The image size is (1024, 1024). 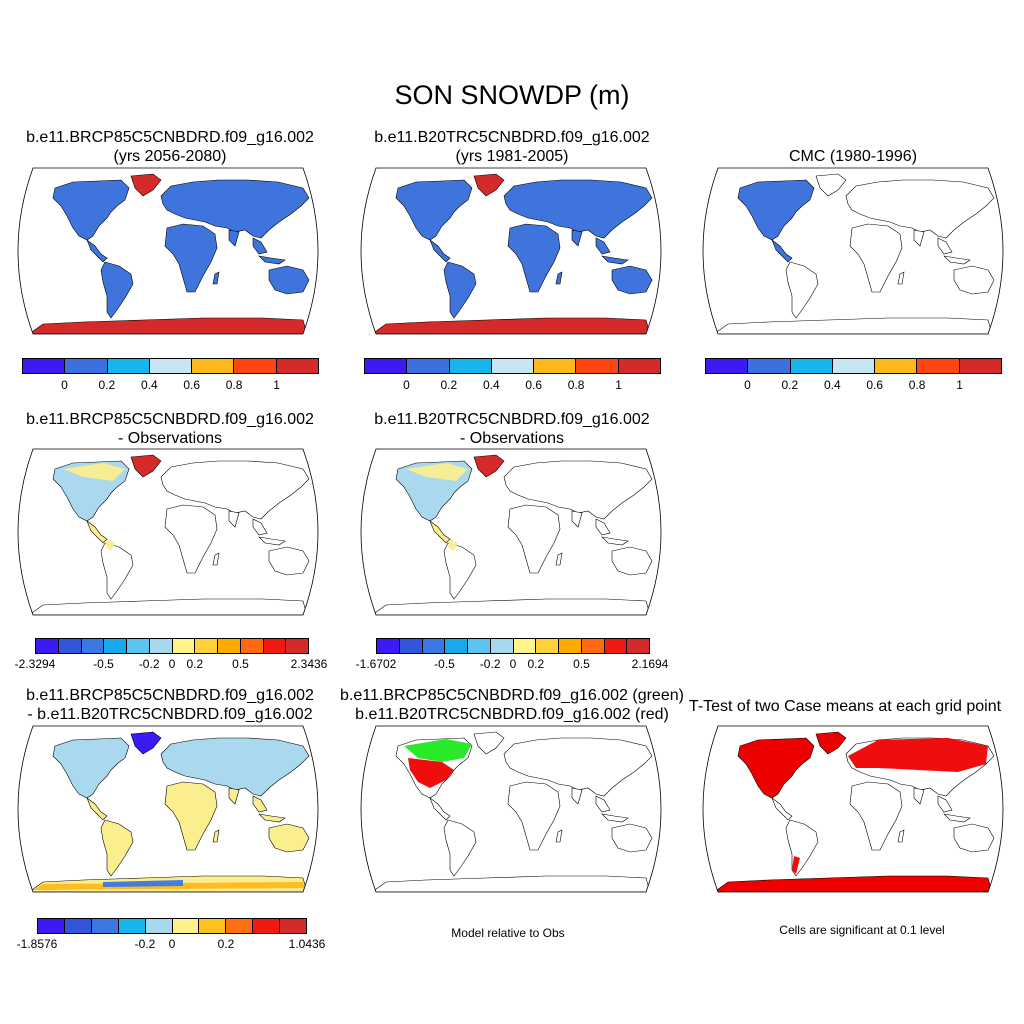 I want to click on colorbar-tick-label: -0.5, so click(x=103, y=664).